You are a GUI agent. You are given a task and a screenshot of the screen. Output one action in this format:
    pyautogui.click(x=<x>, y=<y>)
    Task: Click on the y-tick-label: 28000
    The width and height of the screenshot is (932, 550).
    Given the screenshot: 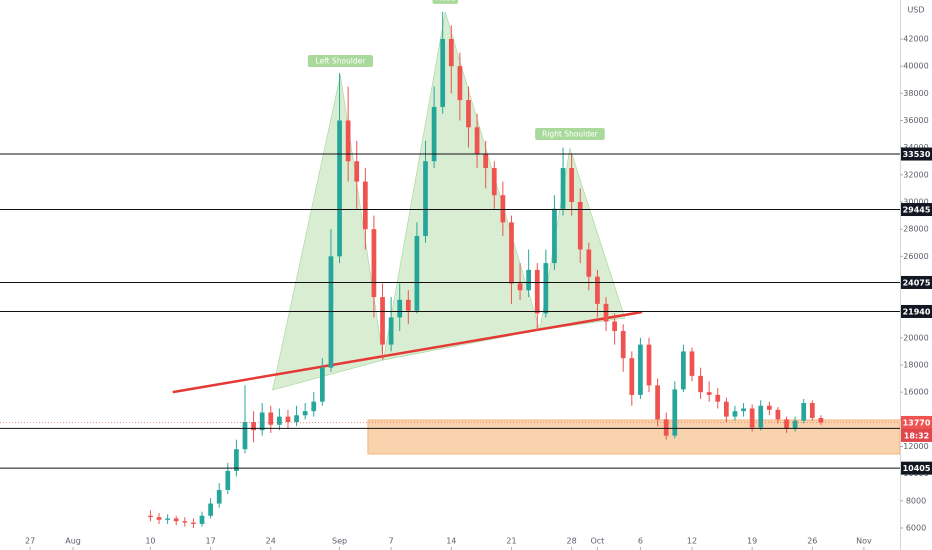 What is the action you would take?
    pyautogui.click(x=915, y=229)
    